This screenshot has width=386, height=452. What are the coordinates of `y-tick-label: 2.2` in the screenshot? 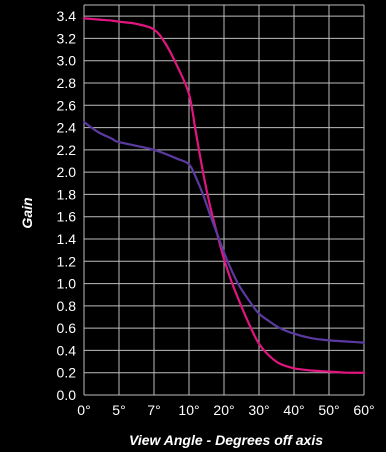 It's located at (67, 150).